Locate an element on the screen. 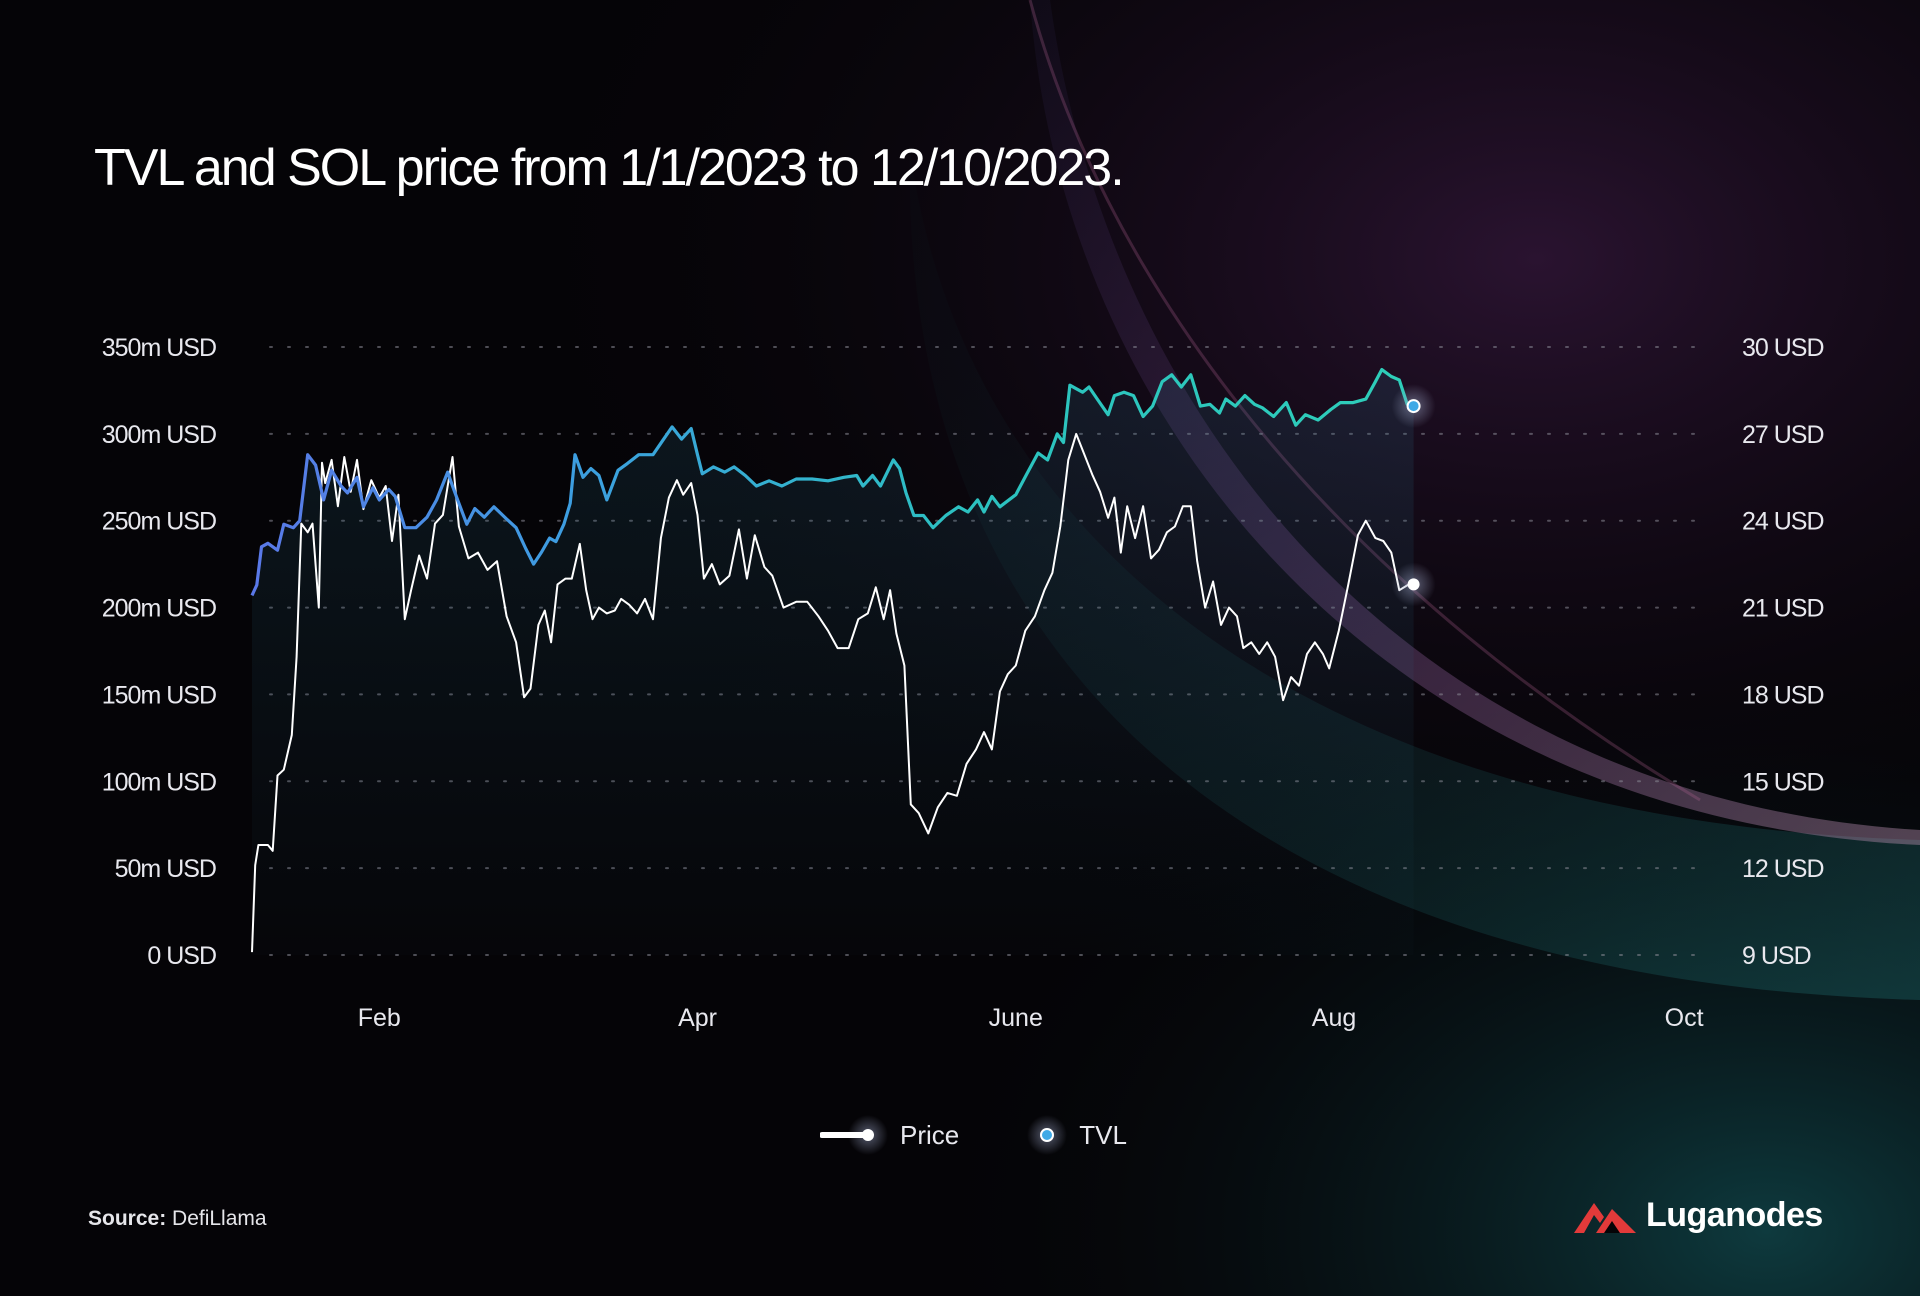  legend: Price TVL is located at coordinates (993, 1135).